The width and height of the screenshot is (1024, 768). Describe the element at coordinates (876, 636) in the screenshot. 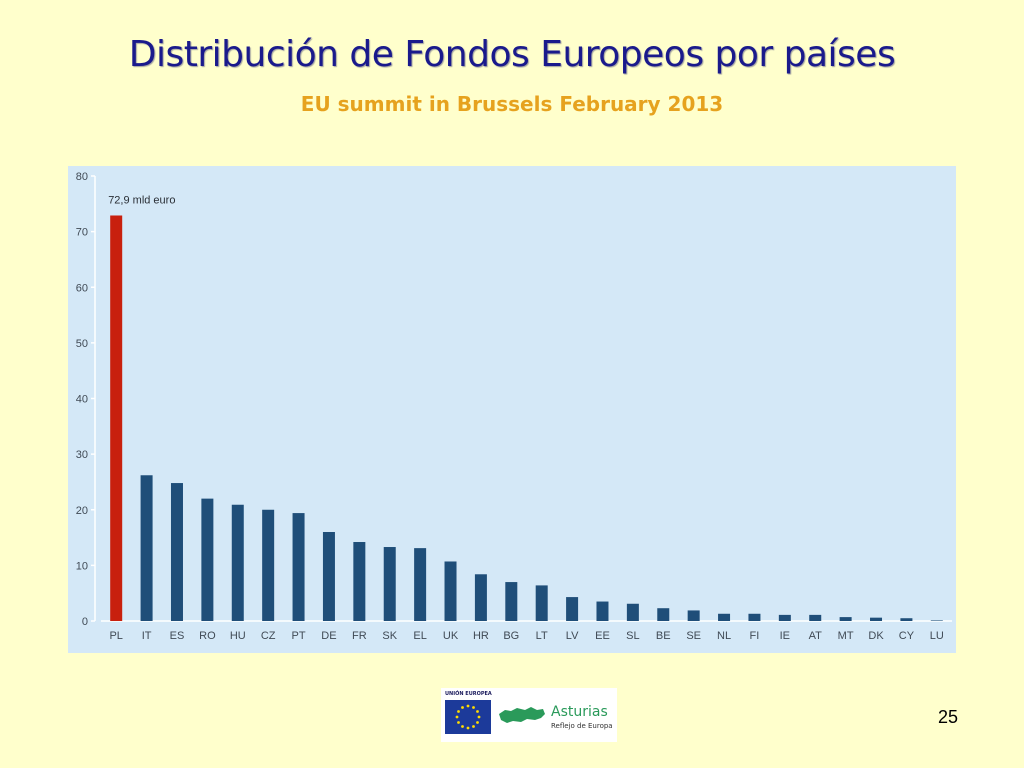

I see `x-tick-label: DK` at that location.